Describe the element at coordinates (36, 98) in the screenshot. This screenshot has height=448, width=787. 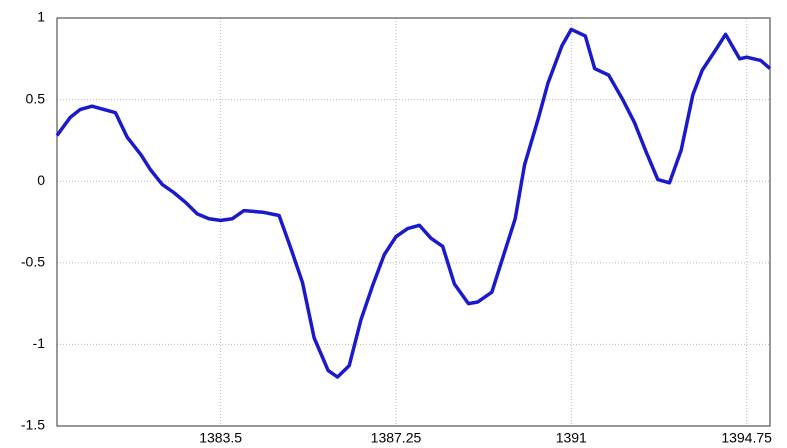
I see `y-tick-label: 0.5` at that location.